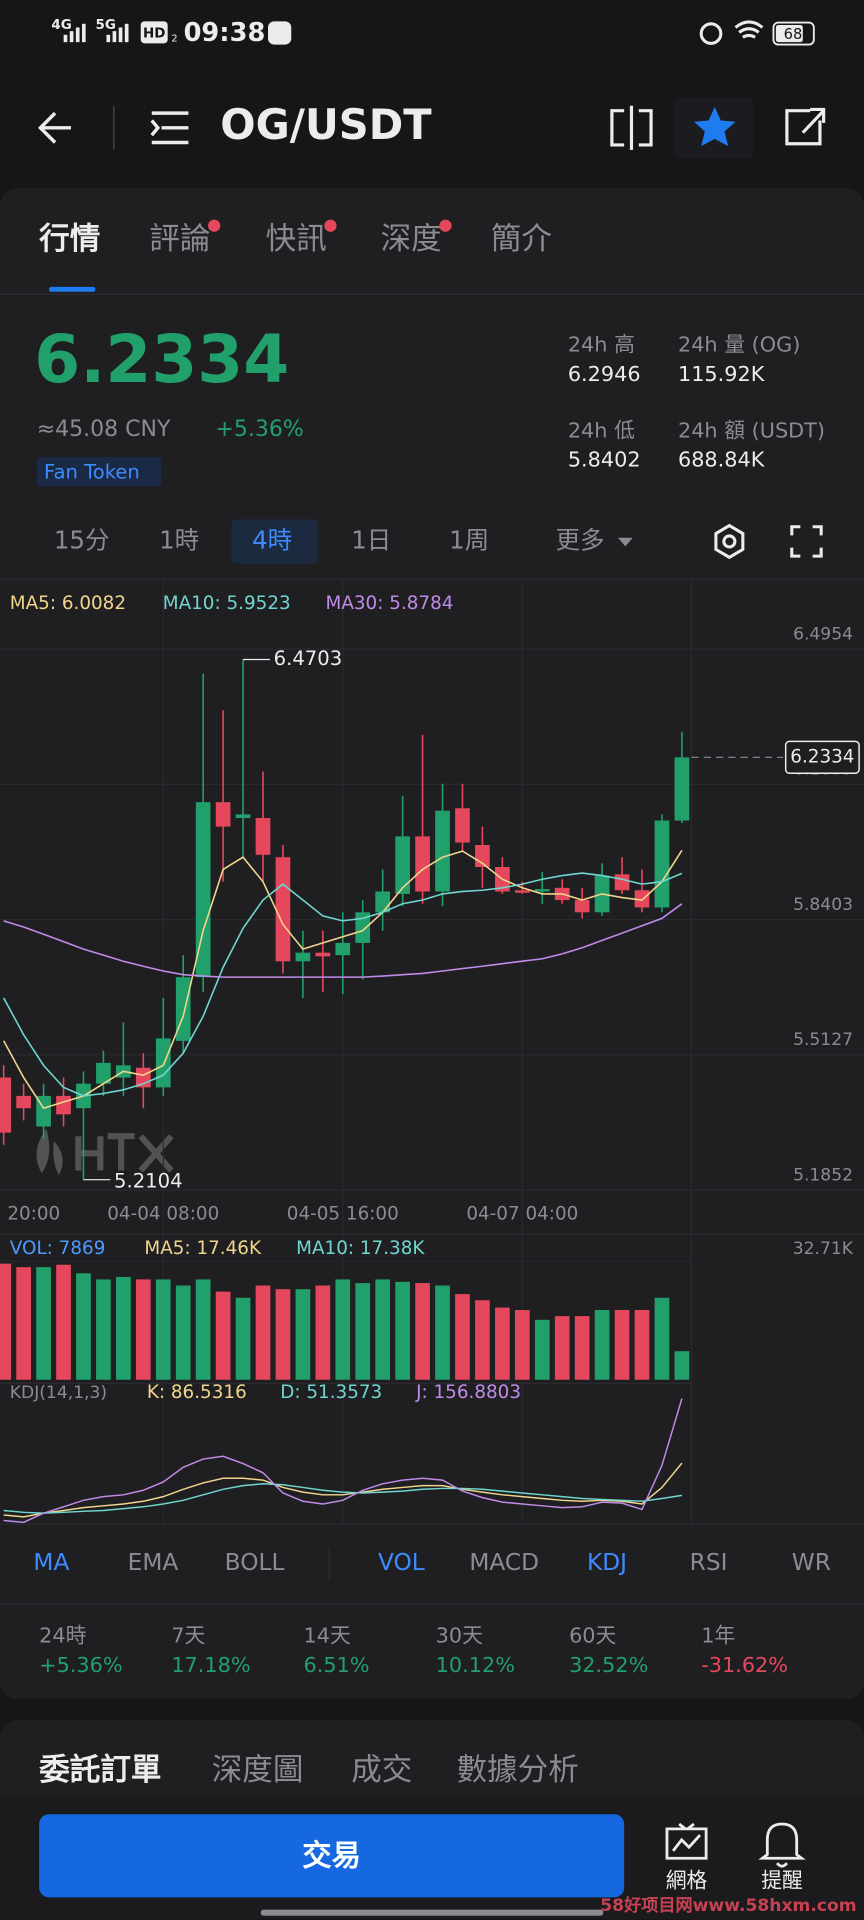 The image size is (864, 1920). I want to click on stat-label: 24h 低, so click(601, 430).